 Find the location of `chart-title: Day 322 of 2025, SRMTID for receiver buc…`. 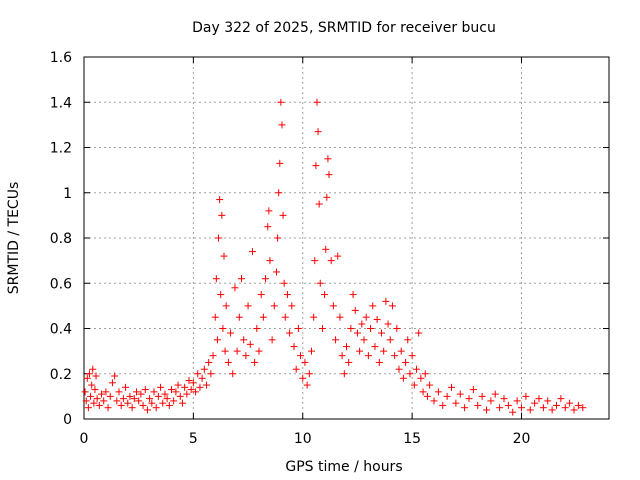

chart-title: Day 322 of 2025, SRMTID for receiver buc… is located at coordinates (344, 28).